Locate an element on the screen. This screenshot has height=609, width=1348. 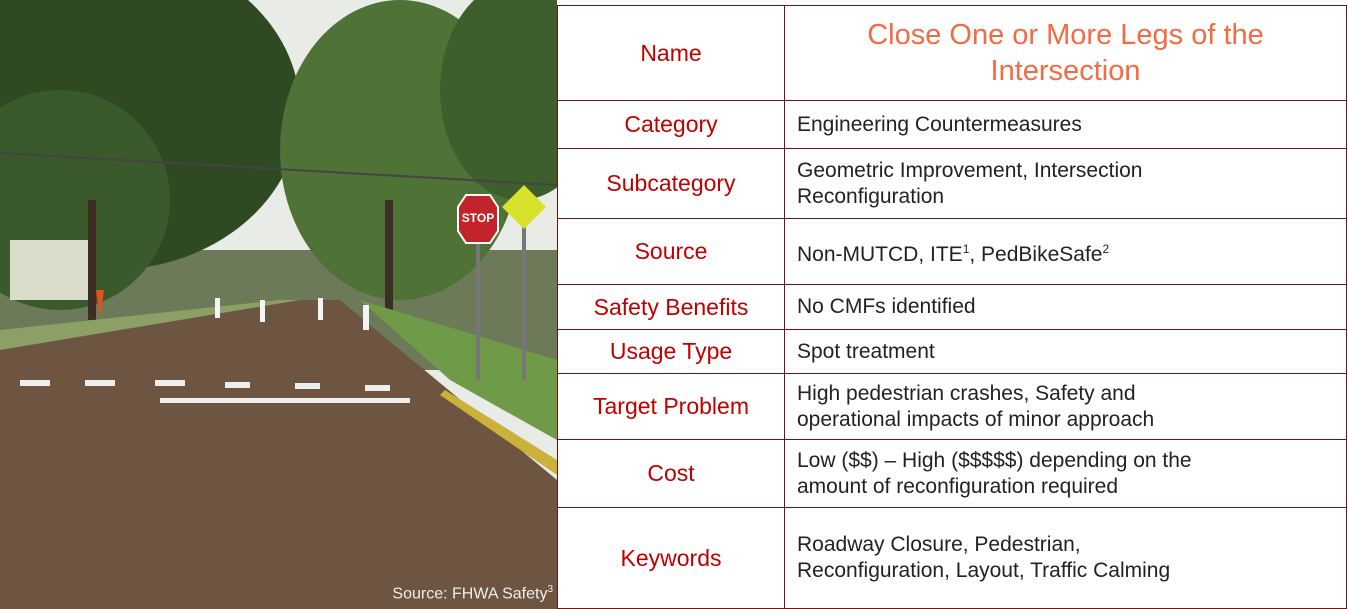
value-line: Engineering Countermeasures is located at coordinates (939, 124).